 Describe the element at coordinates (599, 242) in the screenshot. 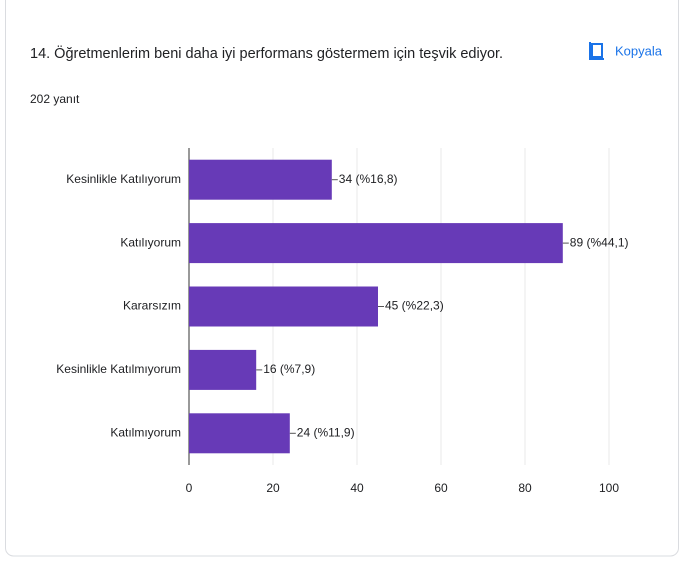

I see `data-label: 89 (%44,1)` at that location.